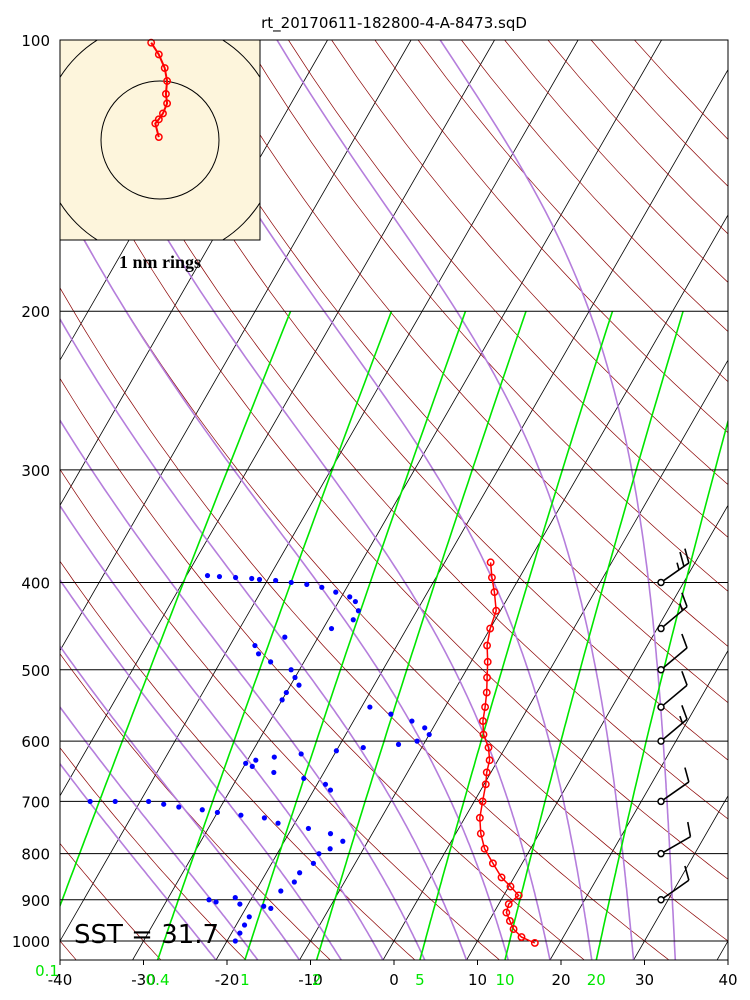 The width and height of the screenshot is (750, 1000). I want to click on temperature-tick-label: -20, so click(227, 980).